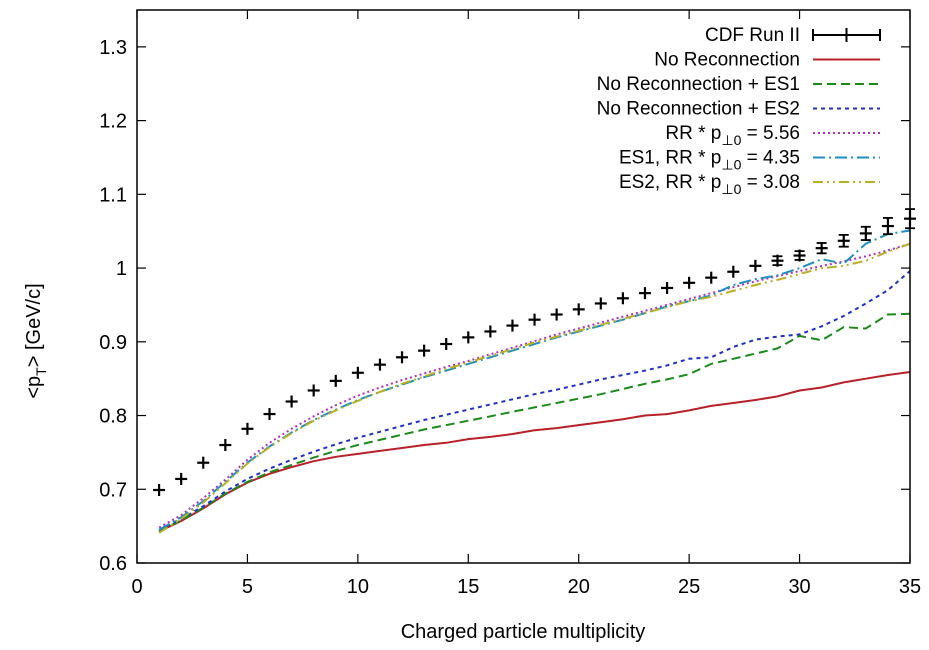 Image resolution: width=929 pixels, height=650 pixels. Describe the element at coordinates (523, 632) in the screenshot. I see `x-axis-label: Charged particle multiplicity` at that location.